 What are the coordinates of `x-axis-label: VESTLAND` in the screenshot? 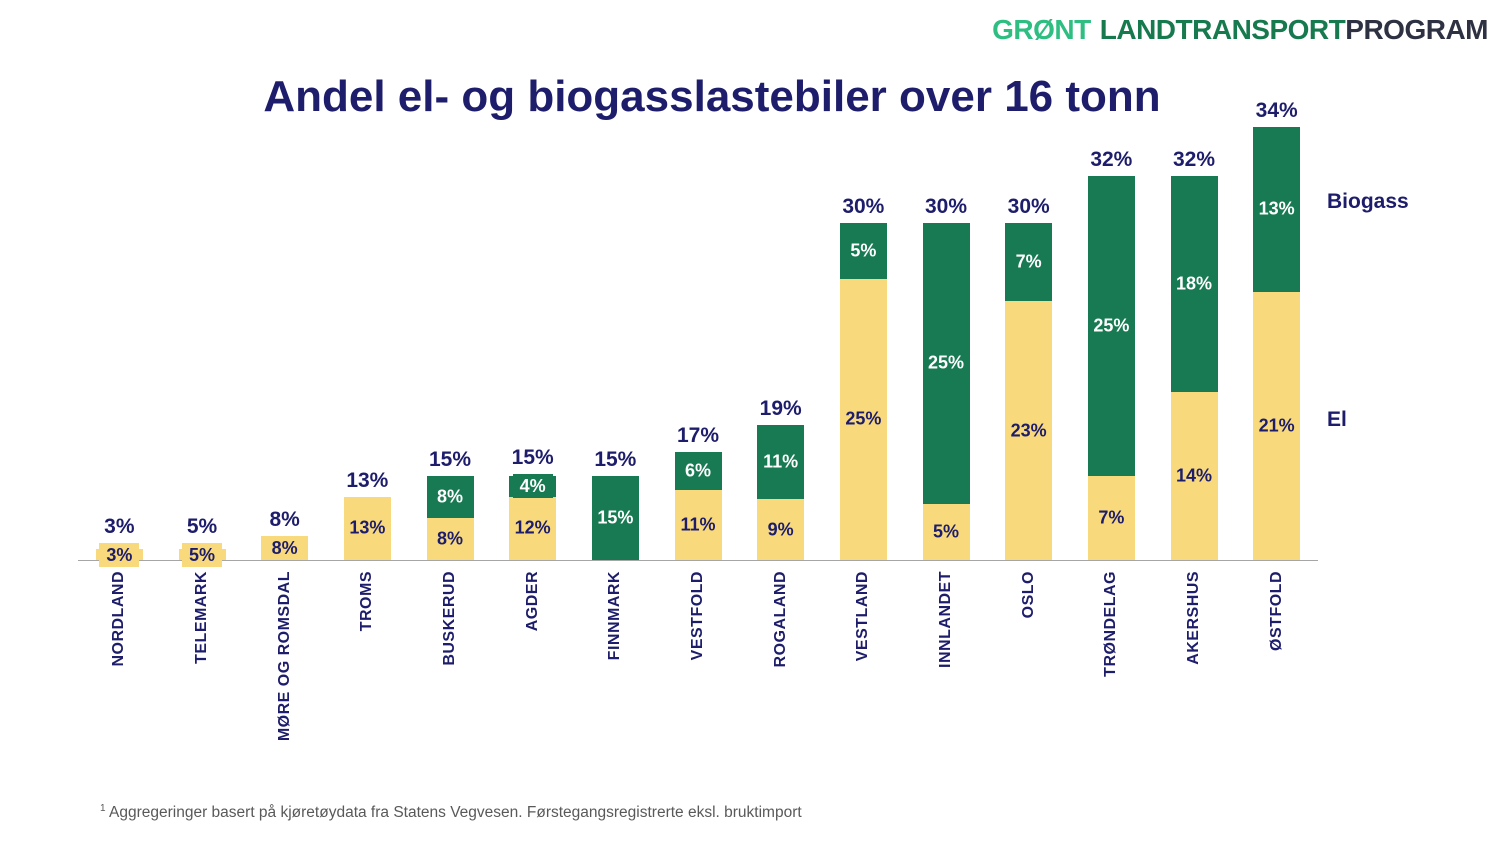 It's located at (863, 616).